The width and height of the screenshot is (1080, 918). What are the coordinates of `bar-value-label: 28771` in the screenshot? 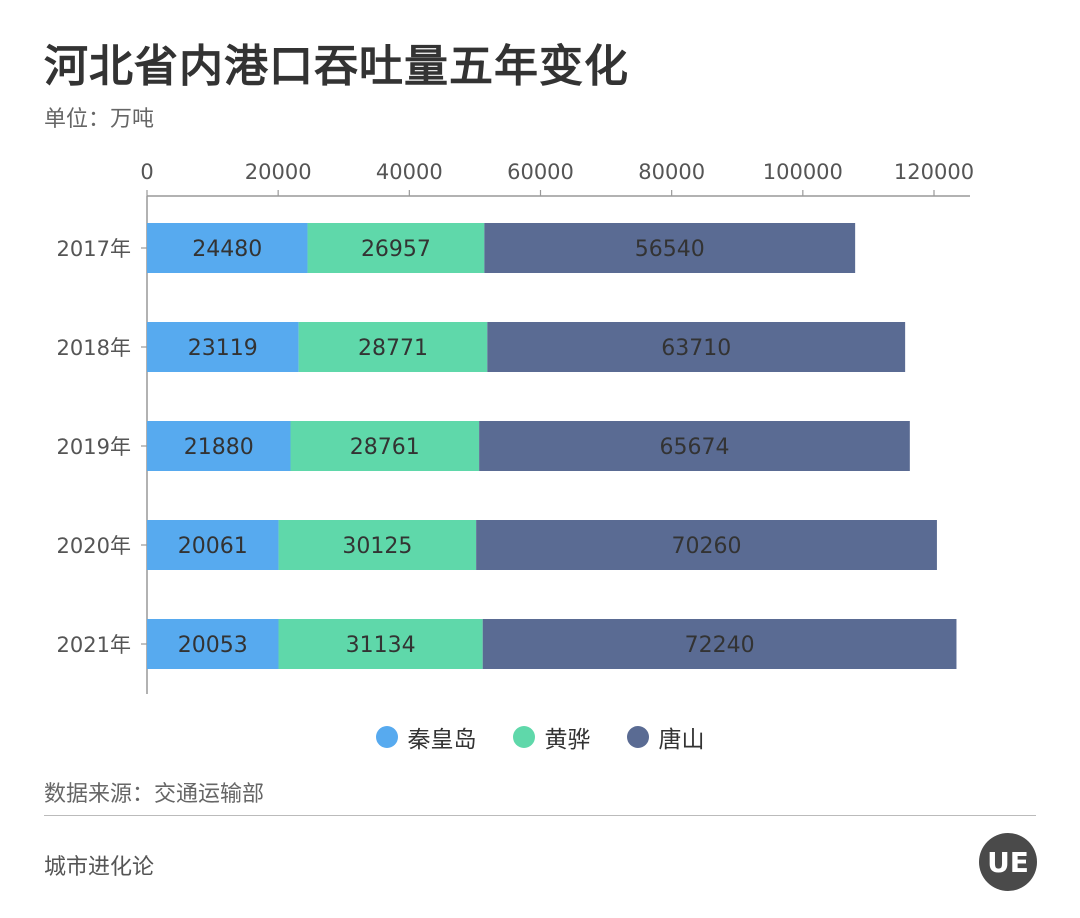 It's located at (393, 348).